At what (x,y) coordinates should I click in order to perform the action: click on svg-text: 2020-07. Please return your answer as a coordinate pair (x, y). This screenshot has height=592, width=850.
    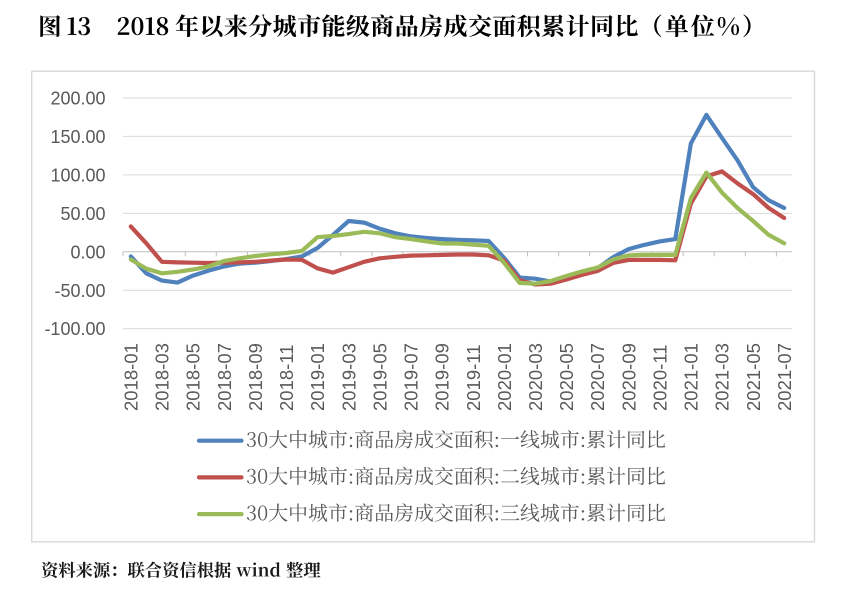
    Looking at the image, I should click on (597, 377).